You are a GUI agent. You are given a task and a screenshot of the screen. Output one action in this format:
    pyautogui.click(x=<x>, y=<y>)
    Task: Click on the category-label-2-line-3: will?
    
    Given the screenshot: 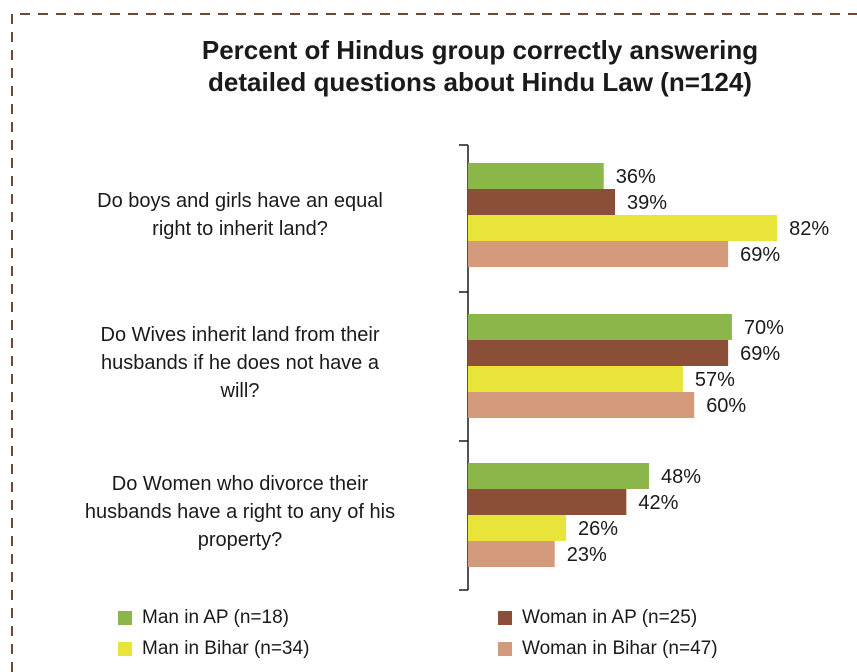 What is the action you would take?
    pyautogui.click(x=240, y=391)
    